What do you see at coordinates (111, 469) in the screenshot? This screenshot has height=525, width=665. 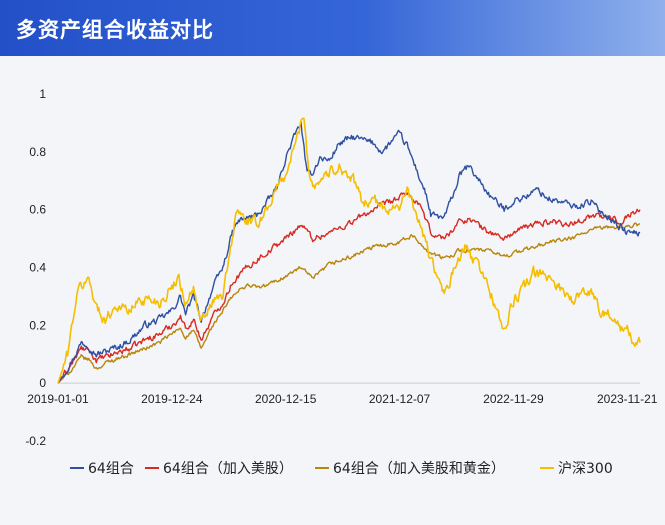 I see `legend-item-label: 64组合` at bounding box center [111, 469].